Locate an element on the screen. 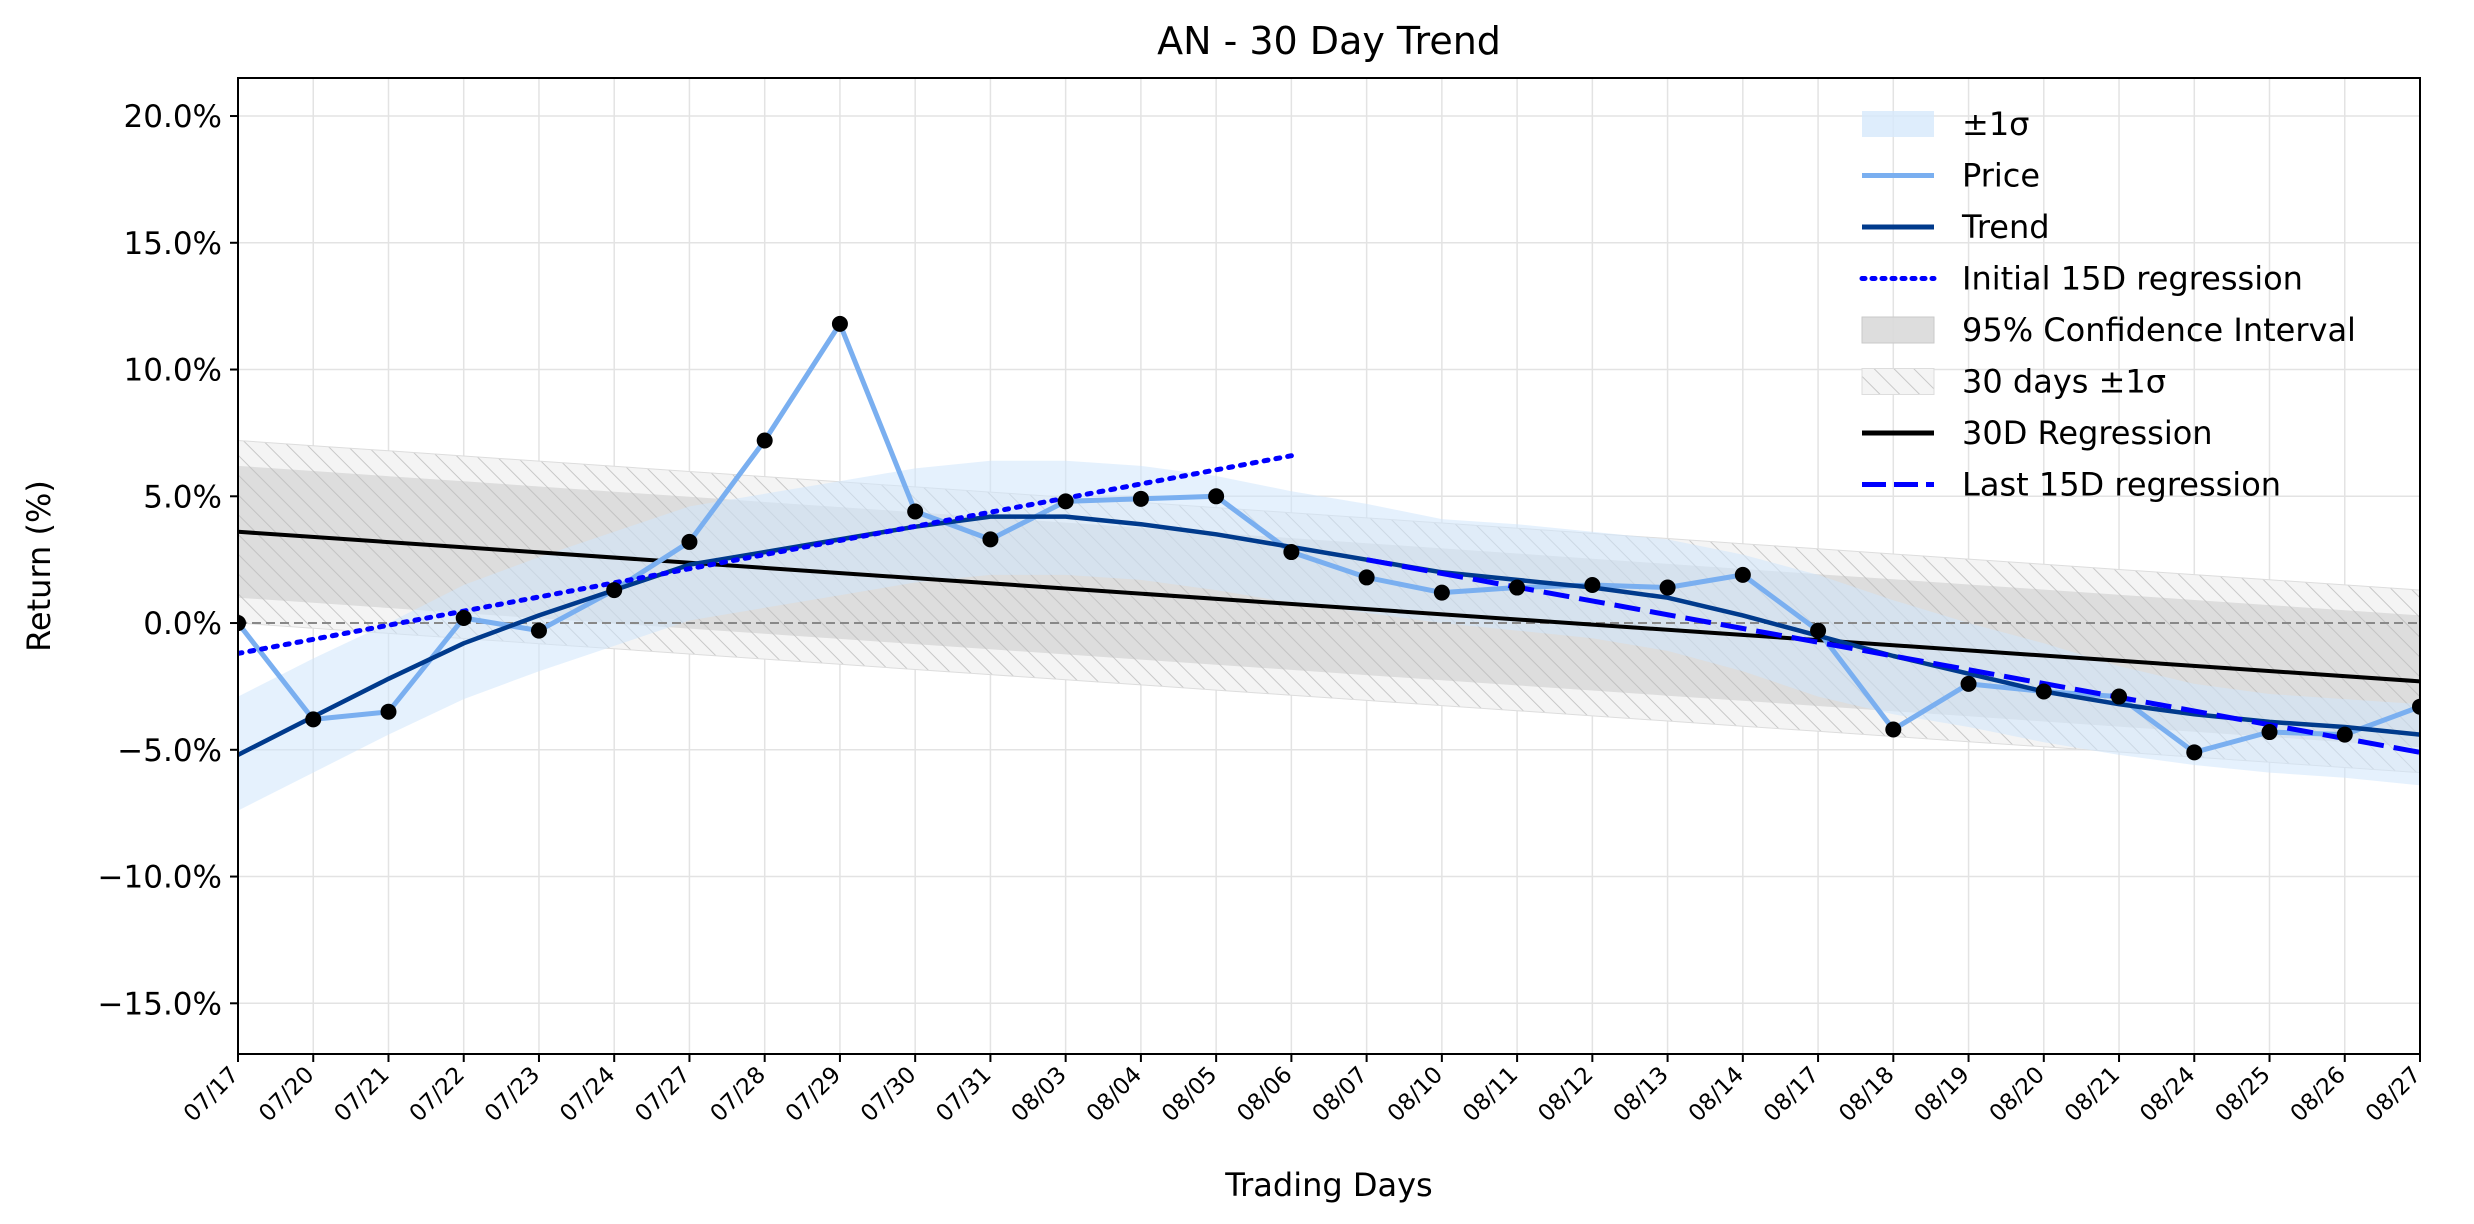 This screenshot has height=1224, width=2474. legend-label: 30 days ±1σ is located at coordinates (2064, 382).